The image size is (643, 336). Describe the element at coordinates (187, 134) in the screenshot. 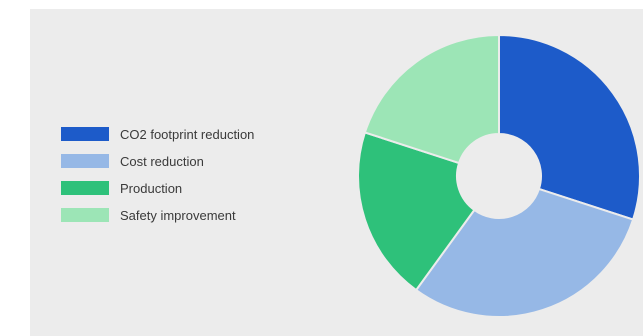

I see `legend-label-co2: CO2 footprint reduction` at that location.